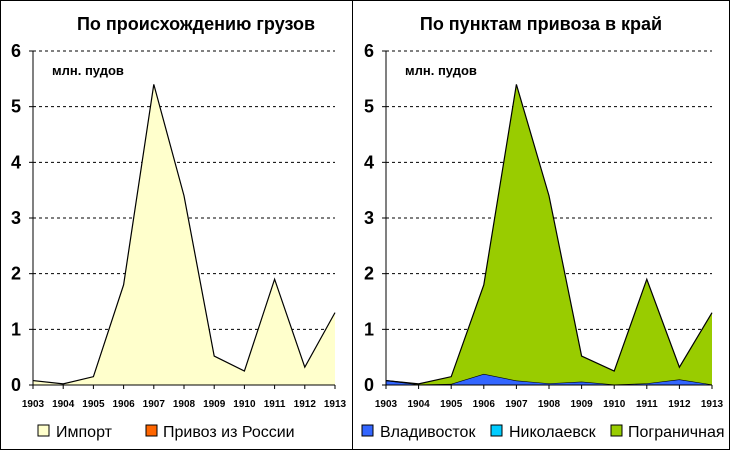 This screenshot has width=730, height=450. Describe the element at coordinates (541, 24) in the screenshot. I see `chart2-title: По пунктам привоза в край` at that location.